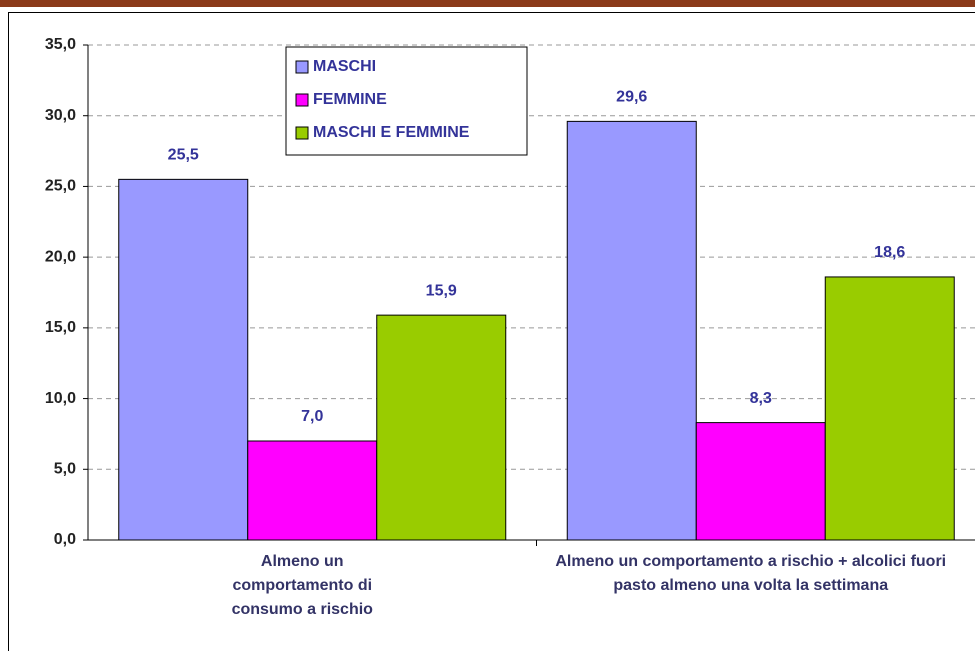 The height and width of the screenshot is (651, 975). Describe the element at coordinates (60, 256) in the screenshot. I see `y-tick-label: 20,0` at that location.